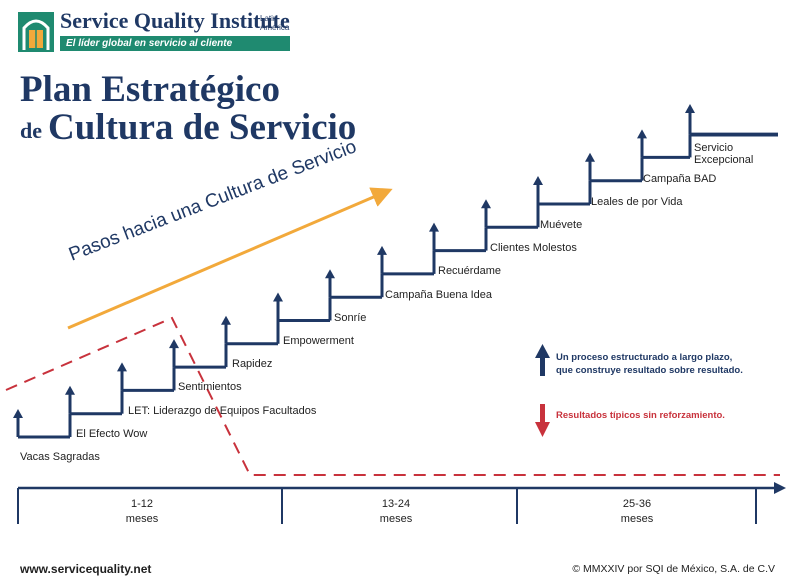 This screenshot has width=795, height=588. What do you see at coordinates (36, 32) in the screenshot?
I see `logo-icon` at bounding box center [36, 32].